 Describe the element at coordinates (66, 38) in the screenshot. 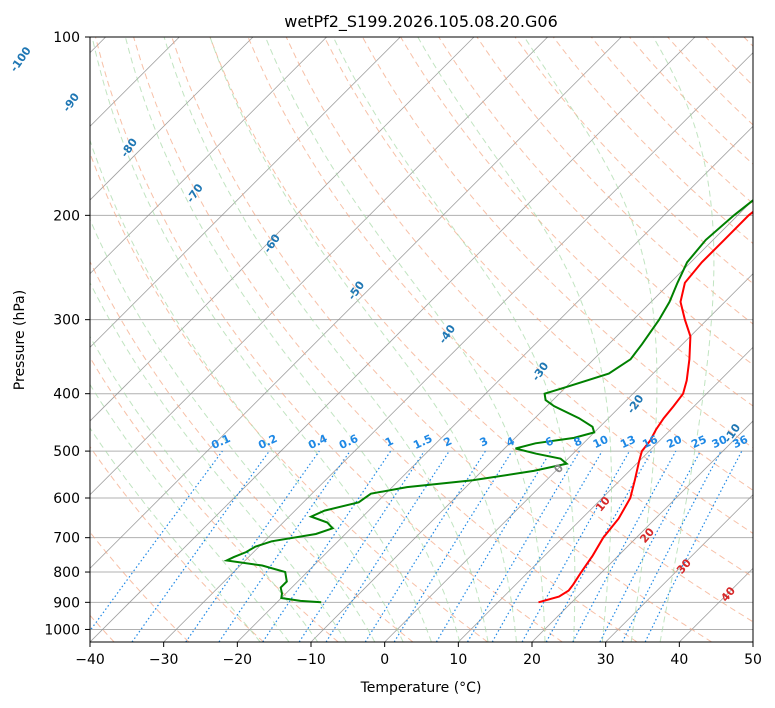

I see `y-tick-label: 100` at that location.